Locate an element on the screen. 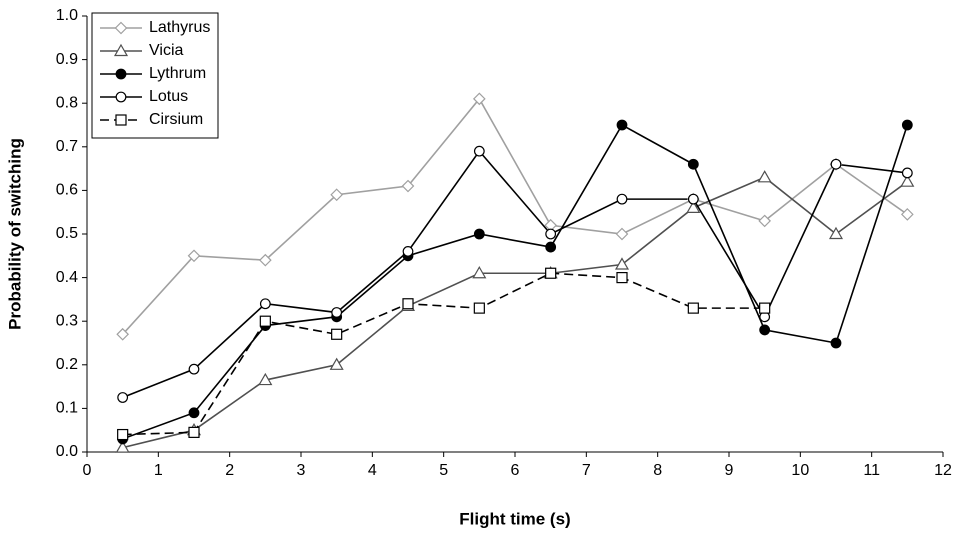 The image size is (961, 534). y-tick-label: 0.9 is located at coordinates (67, 59).